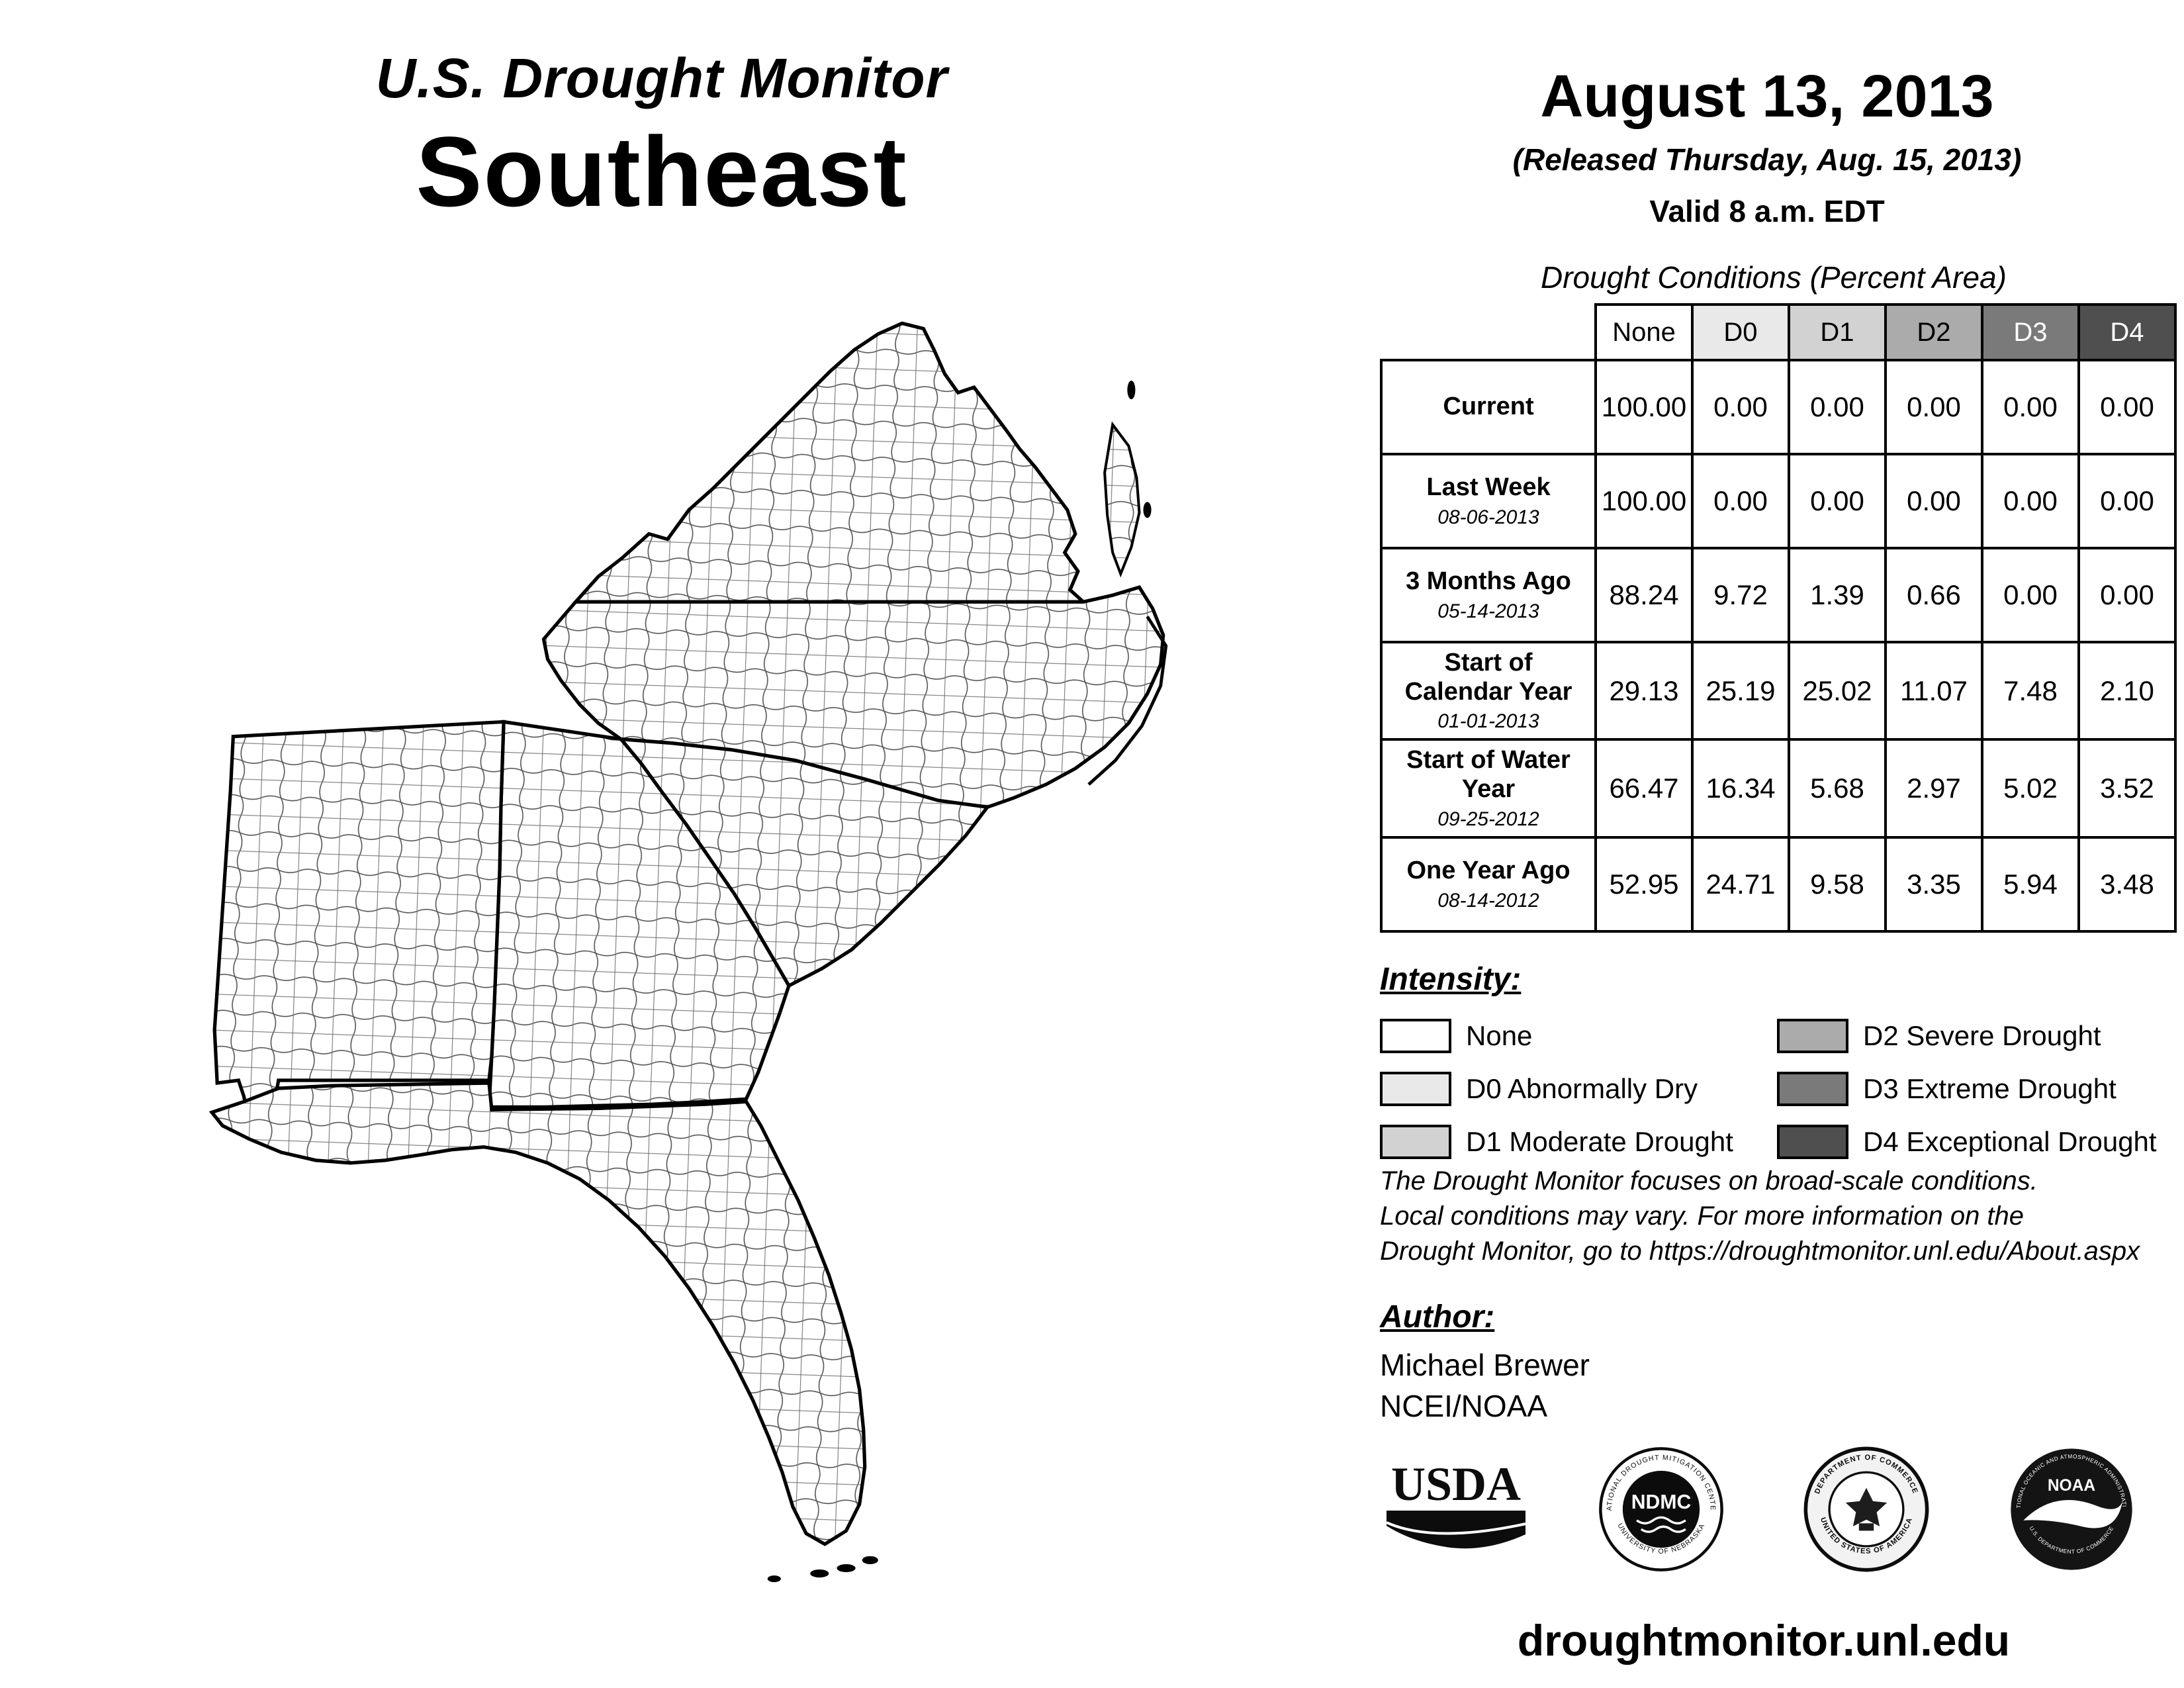 This screenshot has width=2184, height=1688. What do you see at coordinates (1812, 1142) in the screenshot?
I see `legend-swatch-d4` at bounding box center [1812, 1142].